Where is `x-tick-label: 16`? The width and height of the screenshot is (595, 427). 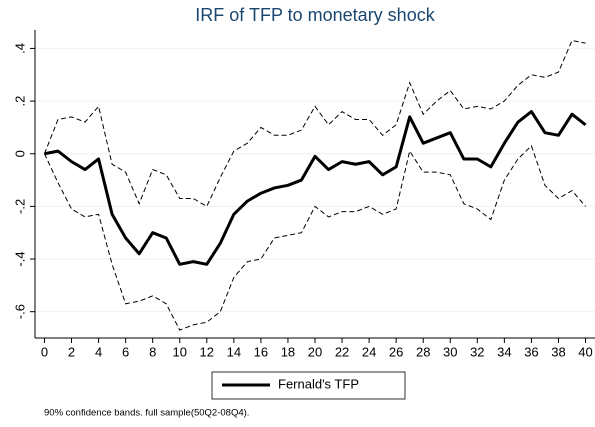 x-tick-label: 16 is located at coordinates (261, 351).